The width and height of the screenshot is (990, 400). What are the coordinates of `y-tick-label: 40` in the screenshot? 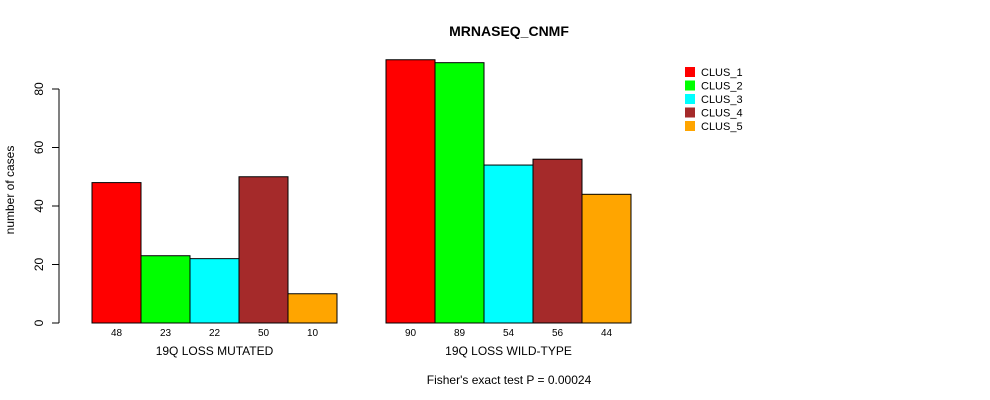 It's located at (39, 206).